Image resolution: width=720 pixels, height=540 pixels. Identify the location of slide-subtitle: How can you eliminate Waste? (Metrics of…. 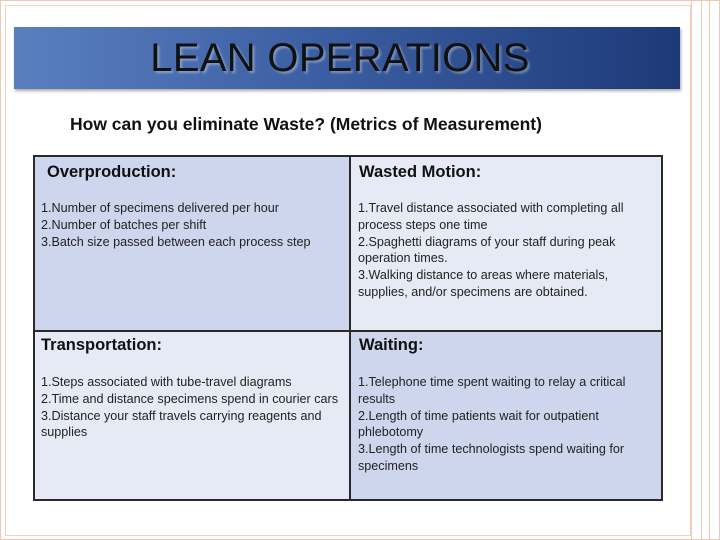
(306, 124).